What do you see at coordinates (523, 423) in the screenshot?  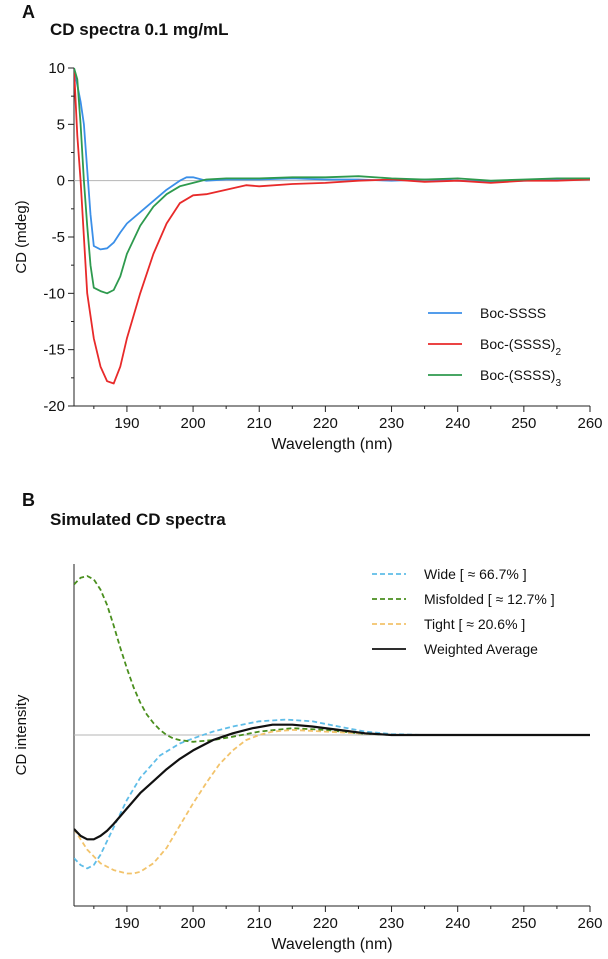 I see `panel-a-x-tick-label: 250` at bounding box center [523, 423].